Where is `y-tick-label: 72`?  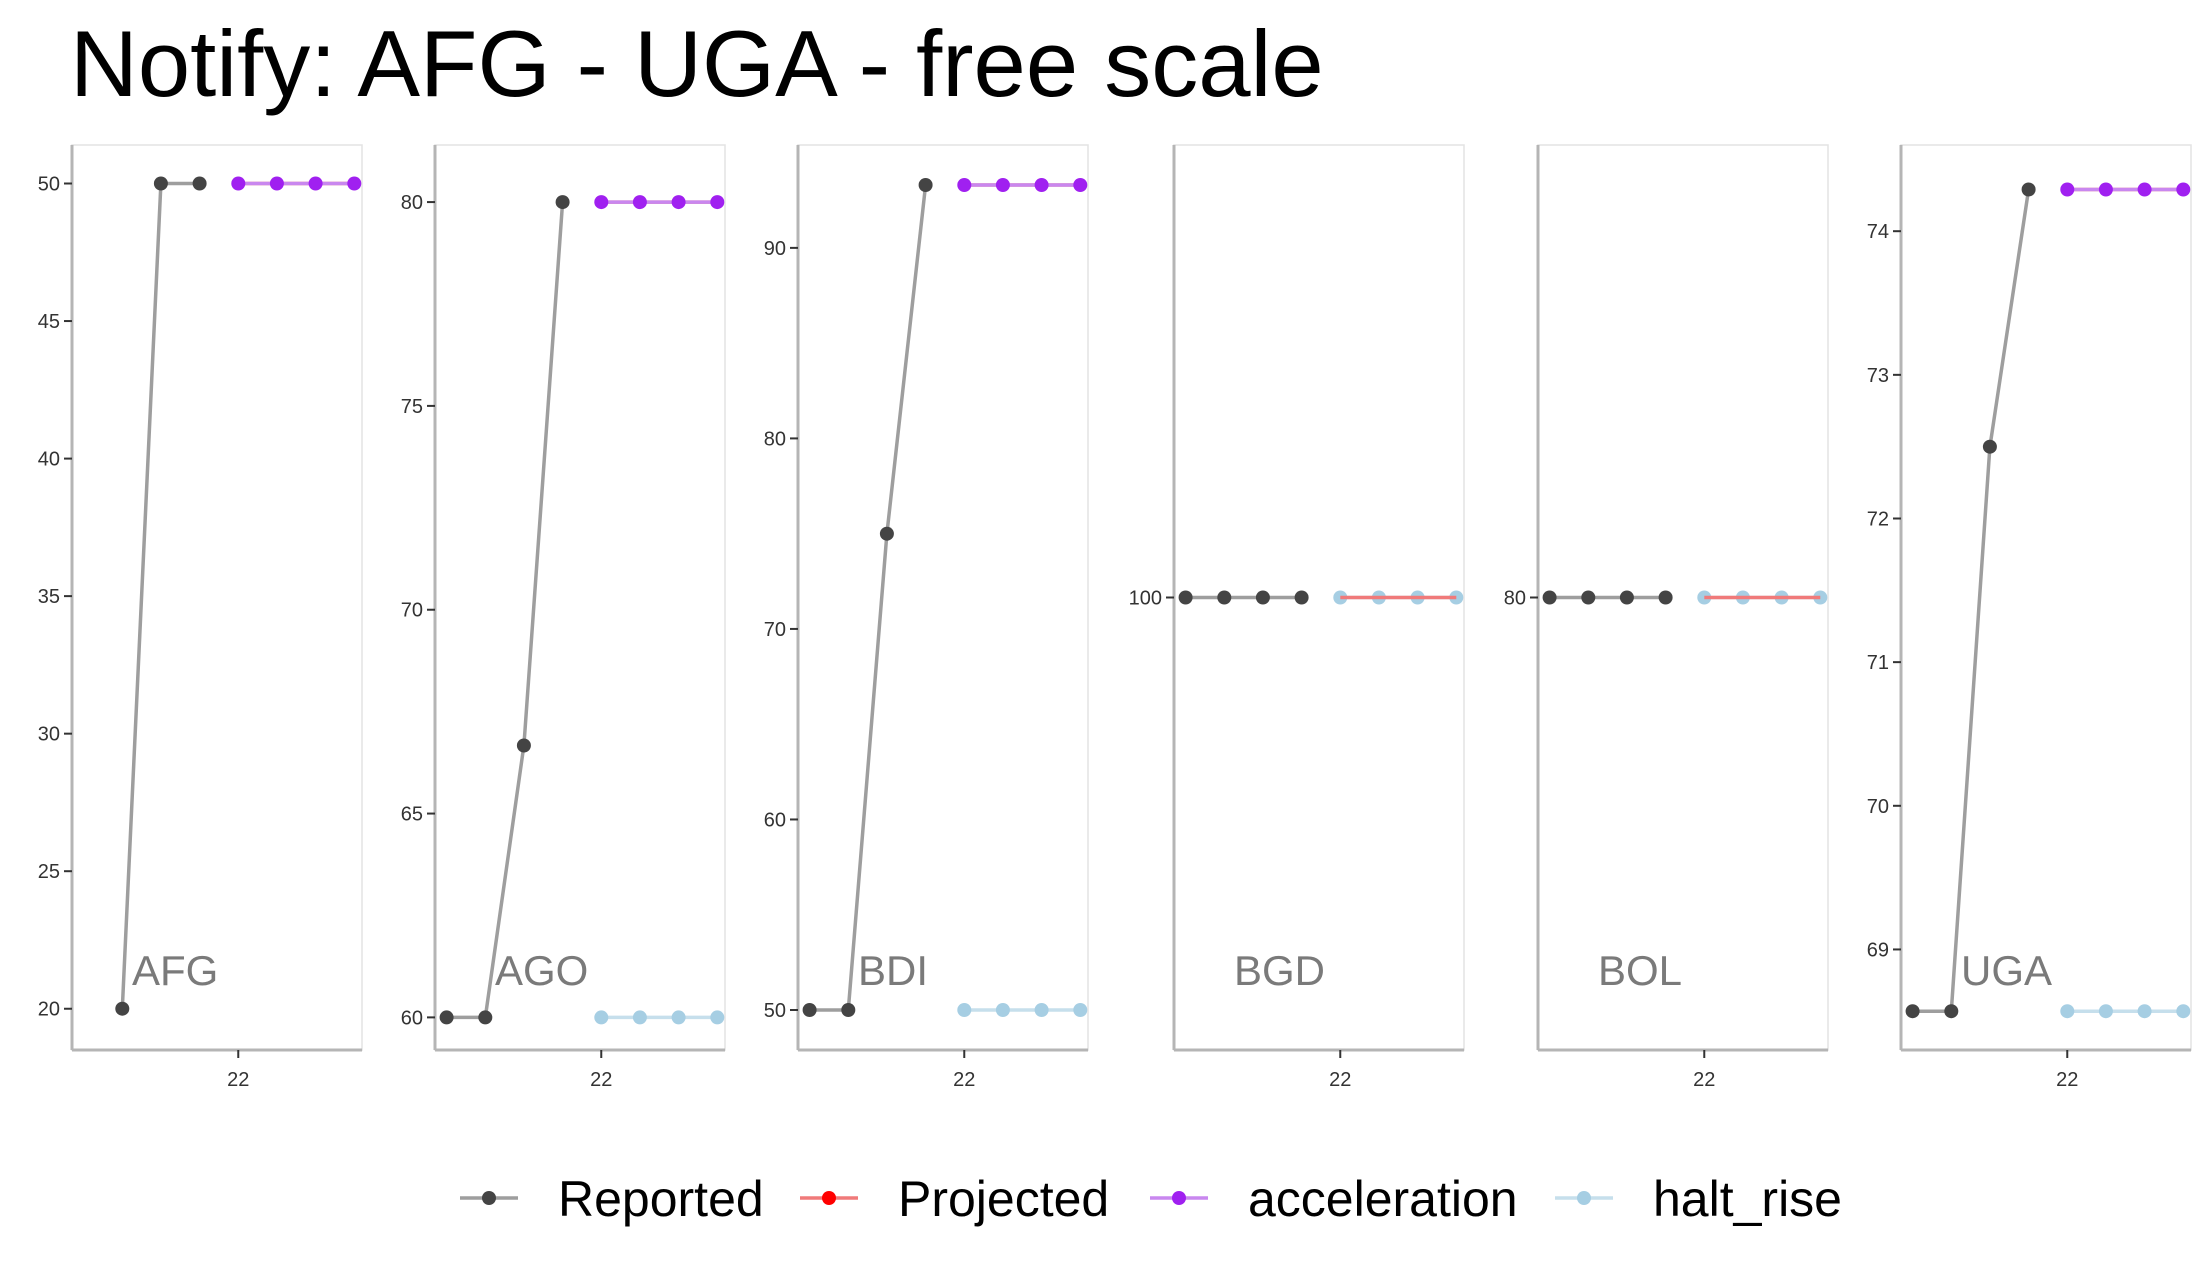 y-tick-label: 72 is located at coordinates (1878, 519).